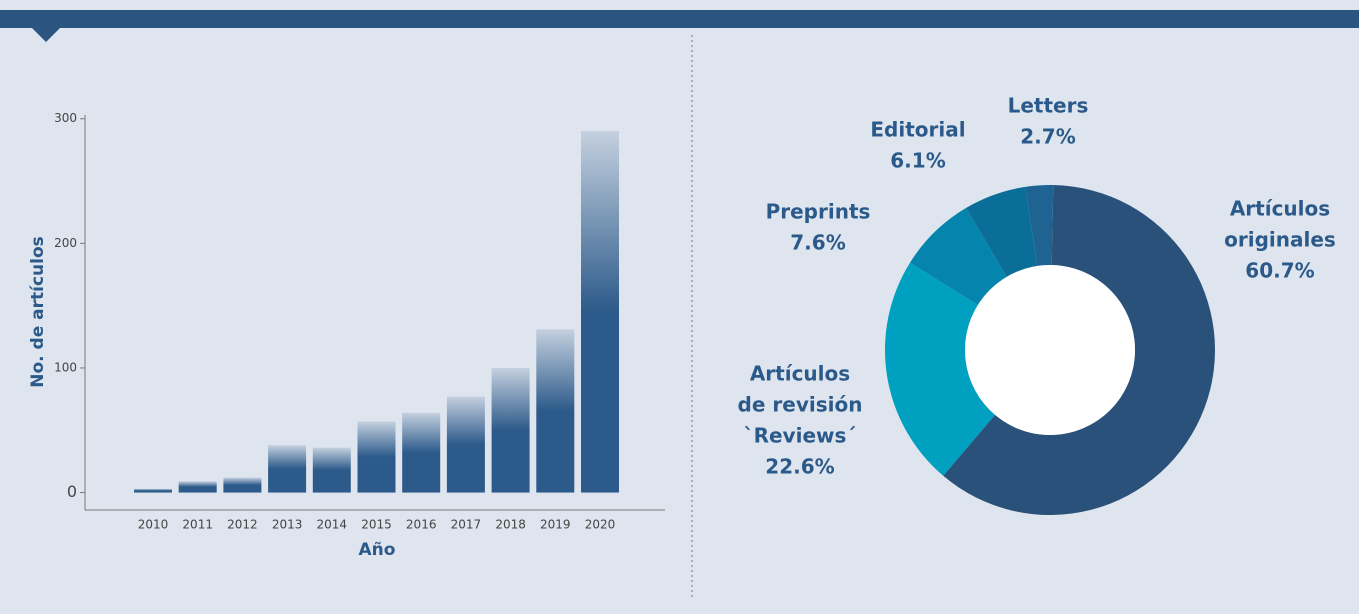 The width and height of the screenshot is (1359, 614). Describe the element at coordinates (332, 525) in the screenshot. I see `x-tick-label: 2014` at that location.